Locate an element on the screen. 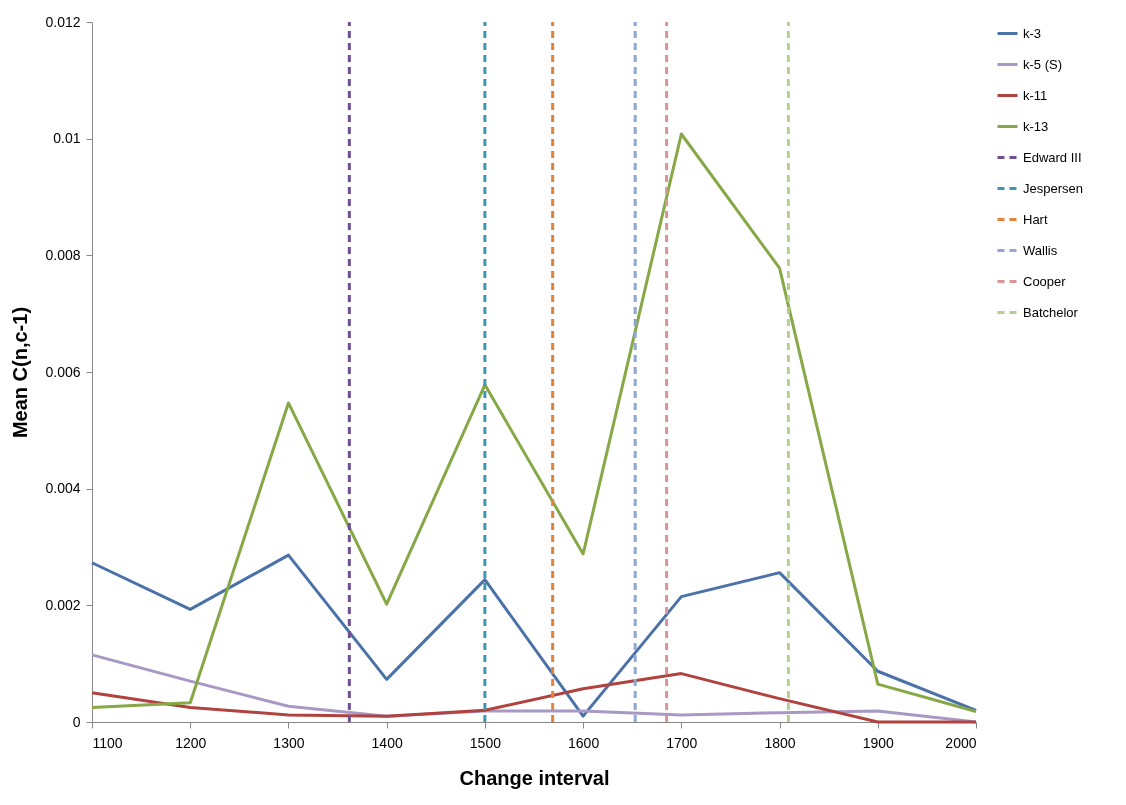  y-tick-label: 0 is located at coordinates (76, 721).